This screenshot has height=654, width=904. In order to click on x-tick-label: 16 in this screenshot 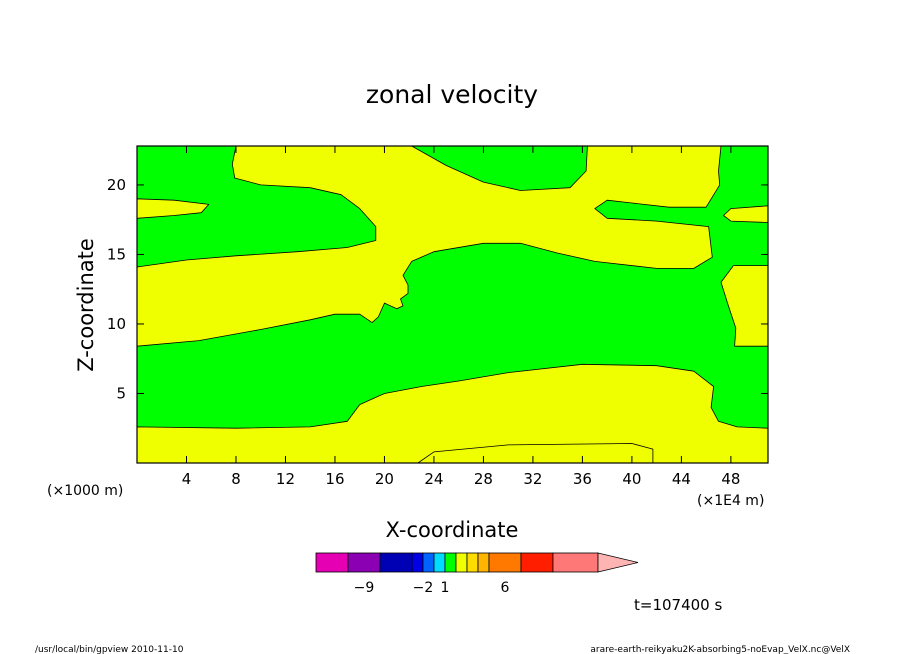, I will do `click(334, 479)`.